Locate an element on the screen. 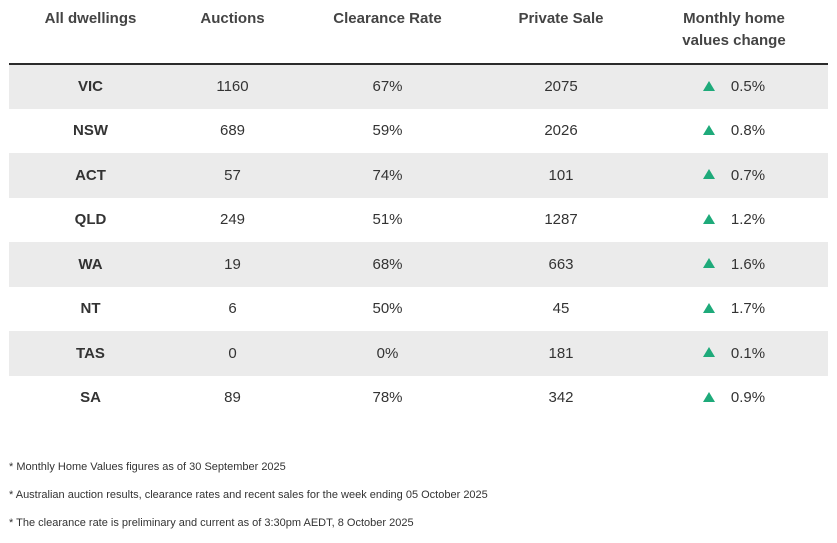  table-row: VIC 1160 67% 2075 0.5% is located at coordinates (418, 86).